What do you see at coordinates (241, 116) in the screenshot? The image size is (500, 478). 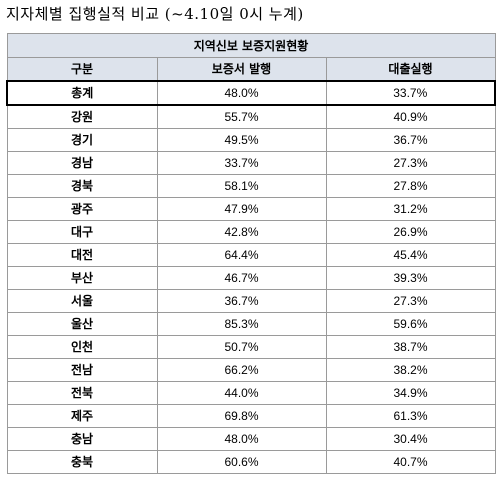 I see `guarantee-cell: 55.7%` at bounding box center [241, 116].